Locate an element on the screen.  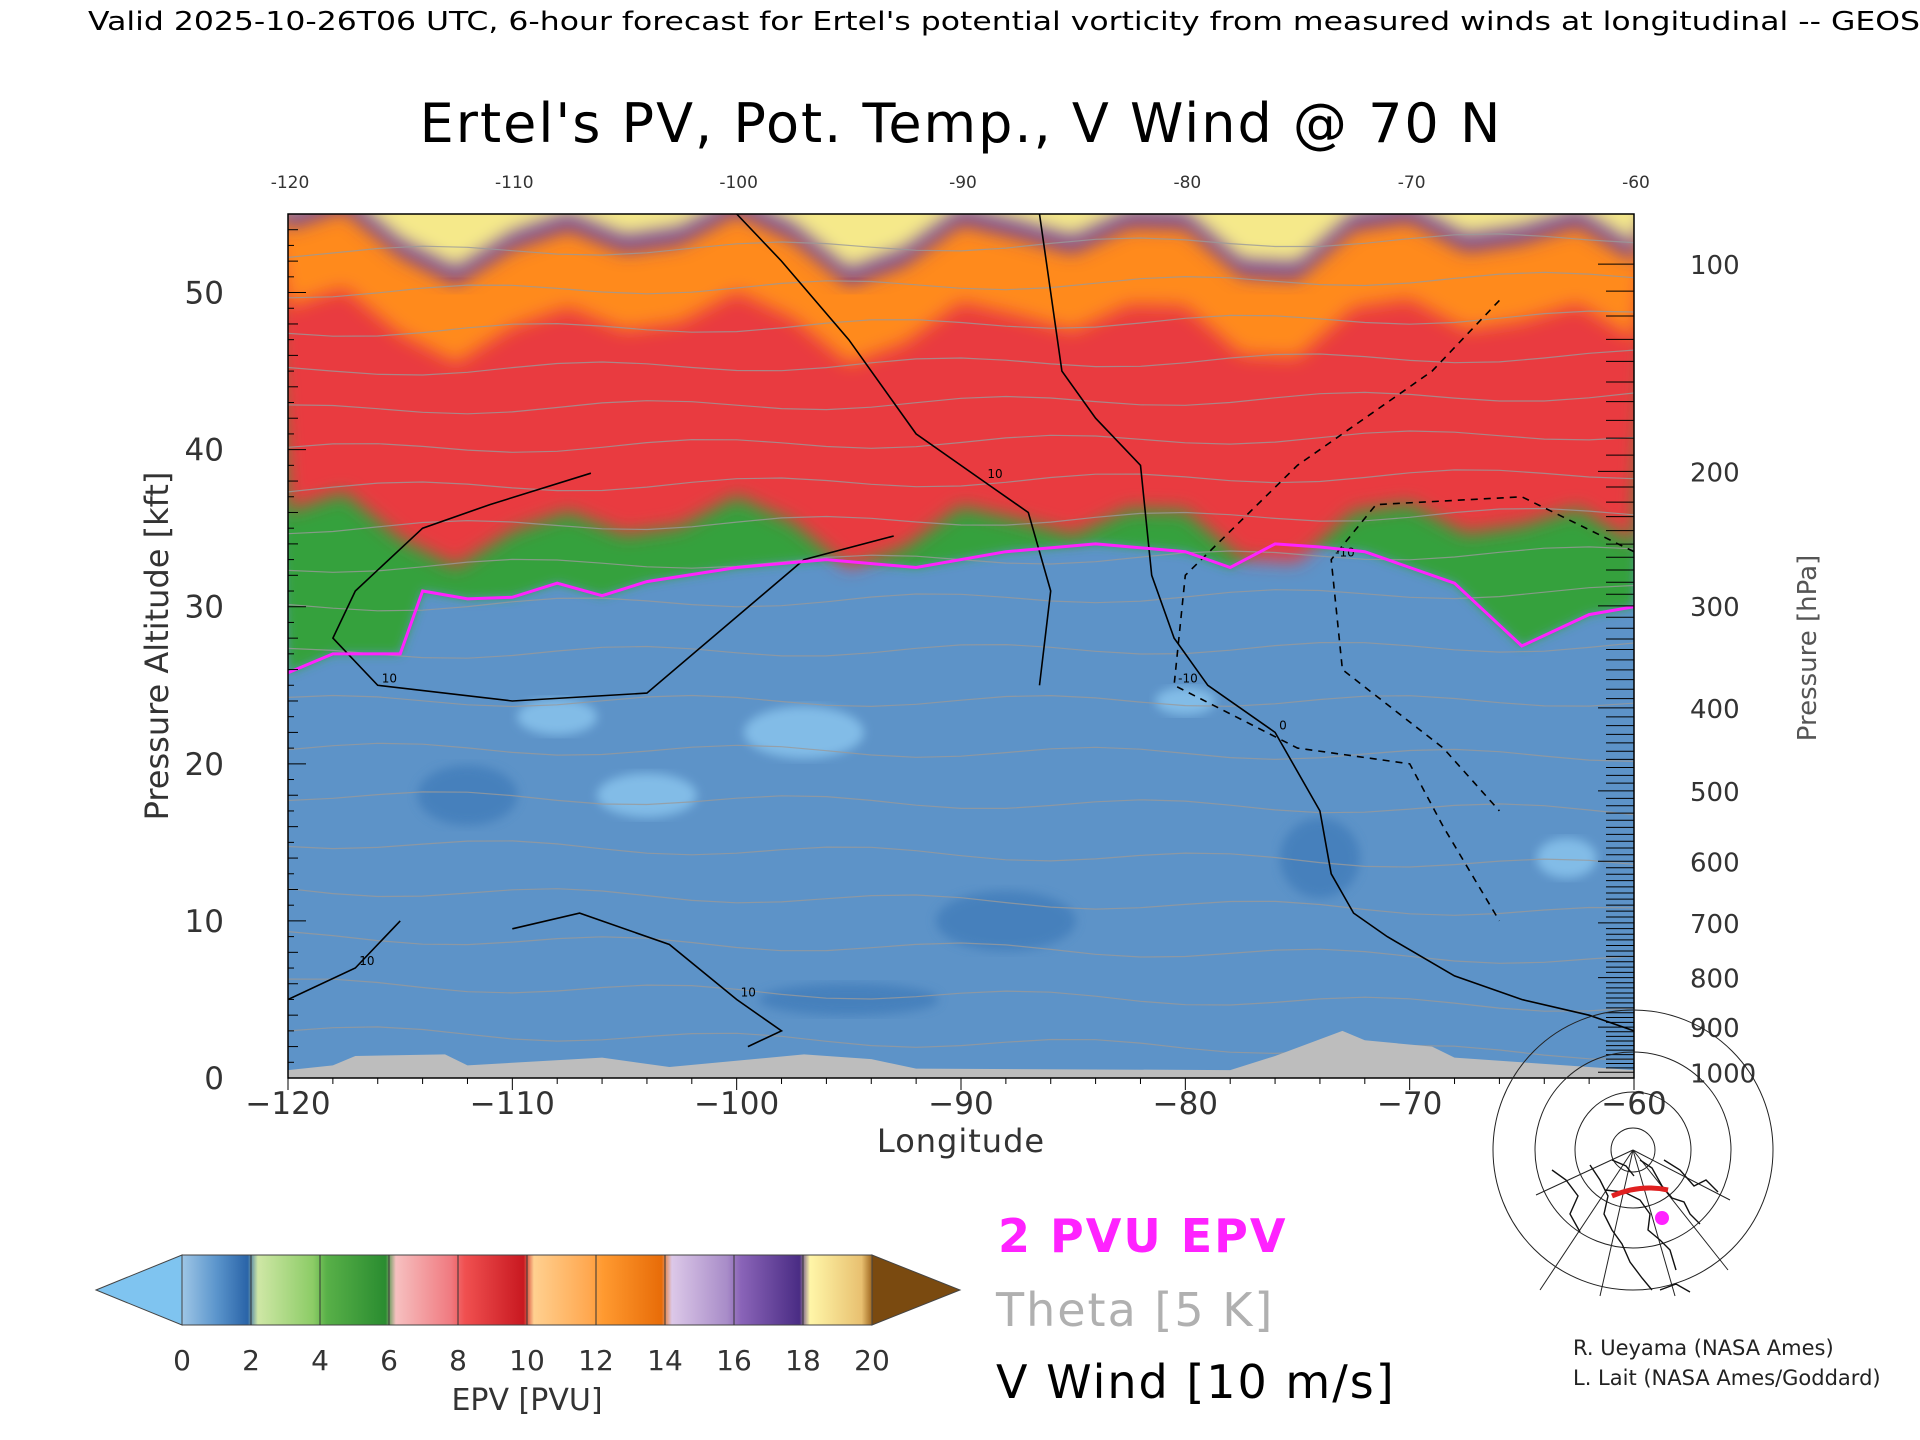
y-tick-label: 10 is located at coordinates (204, 922).